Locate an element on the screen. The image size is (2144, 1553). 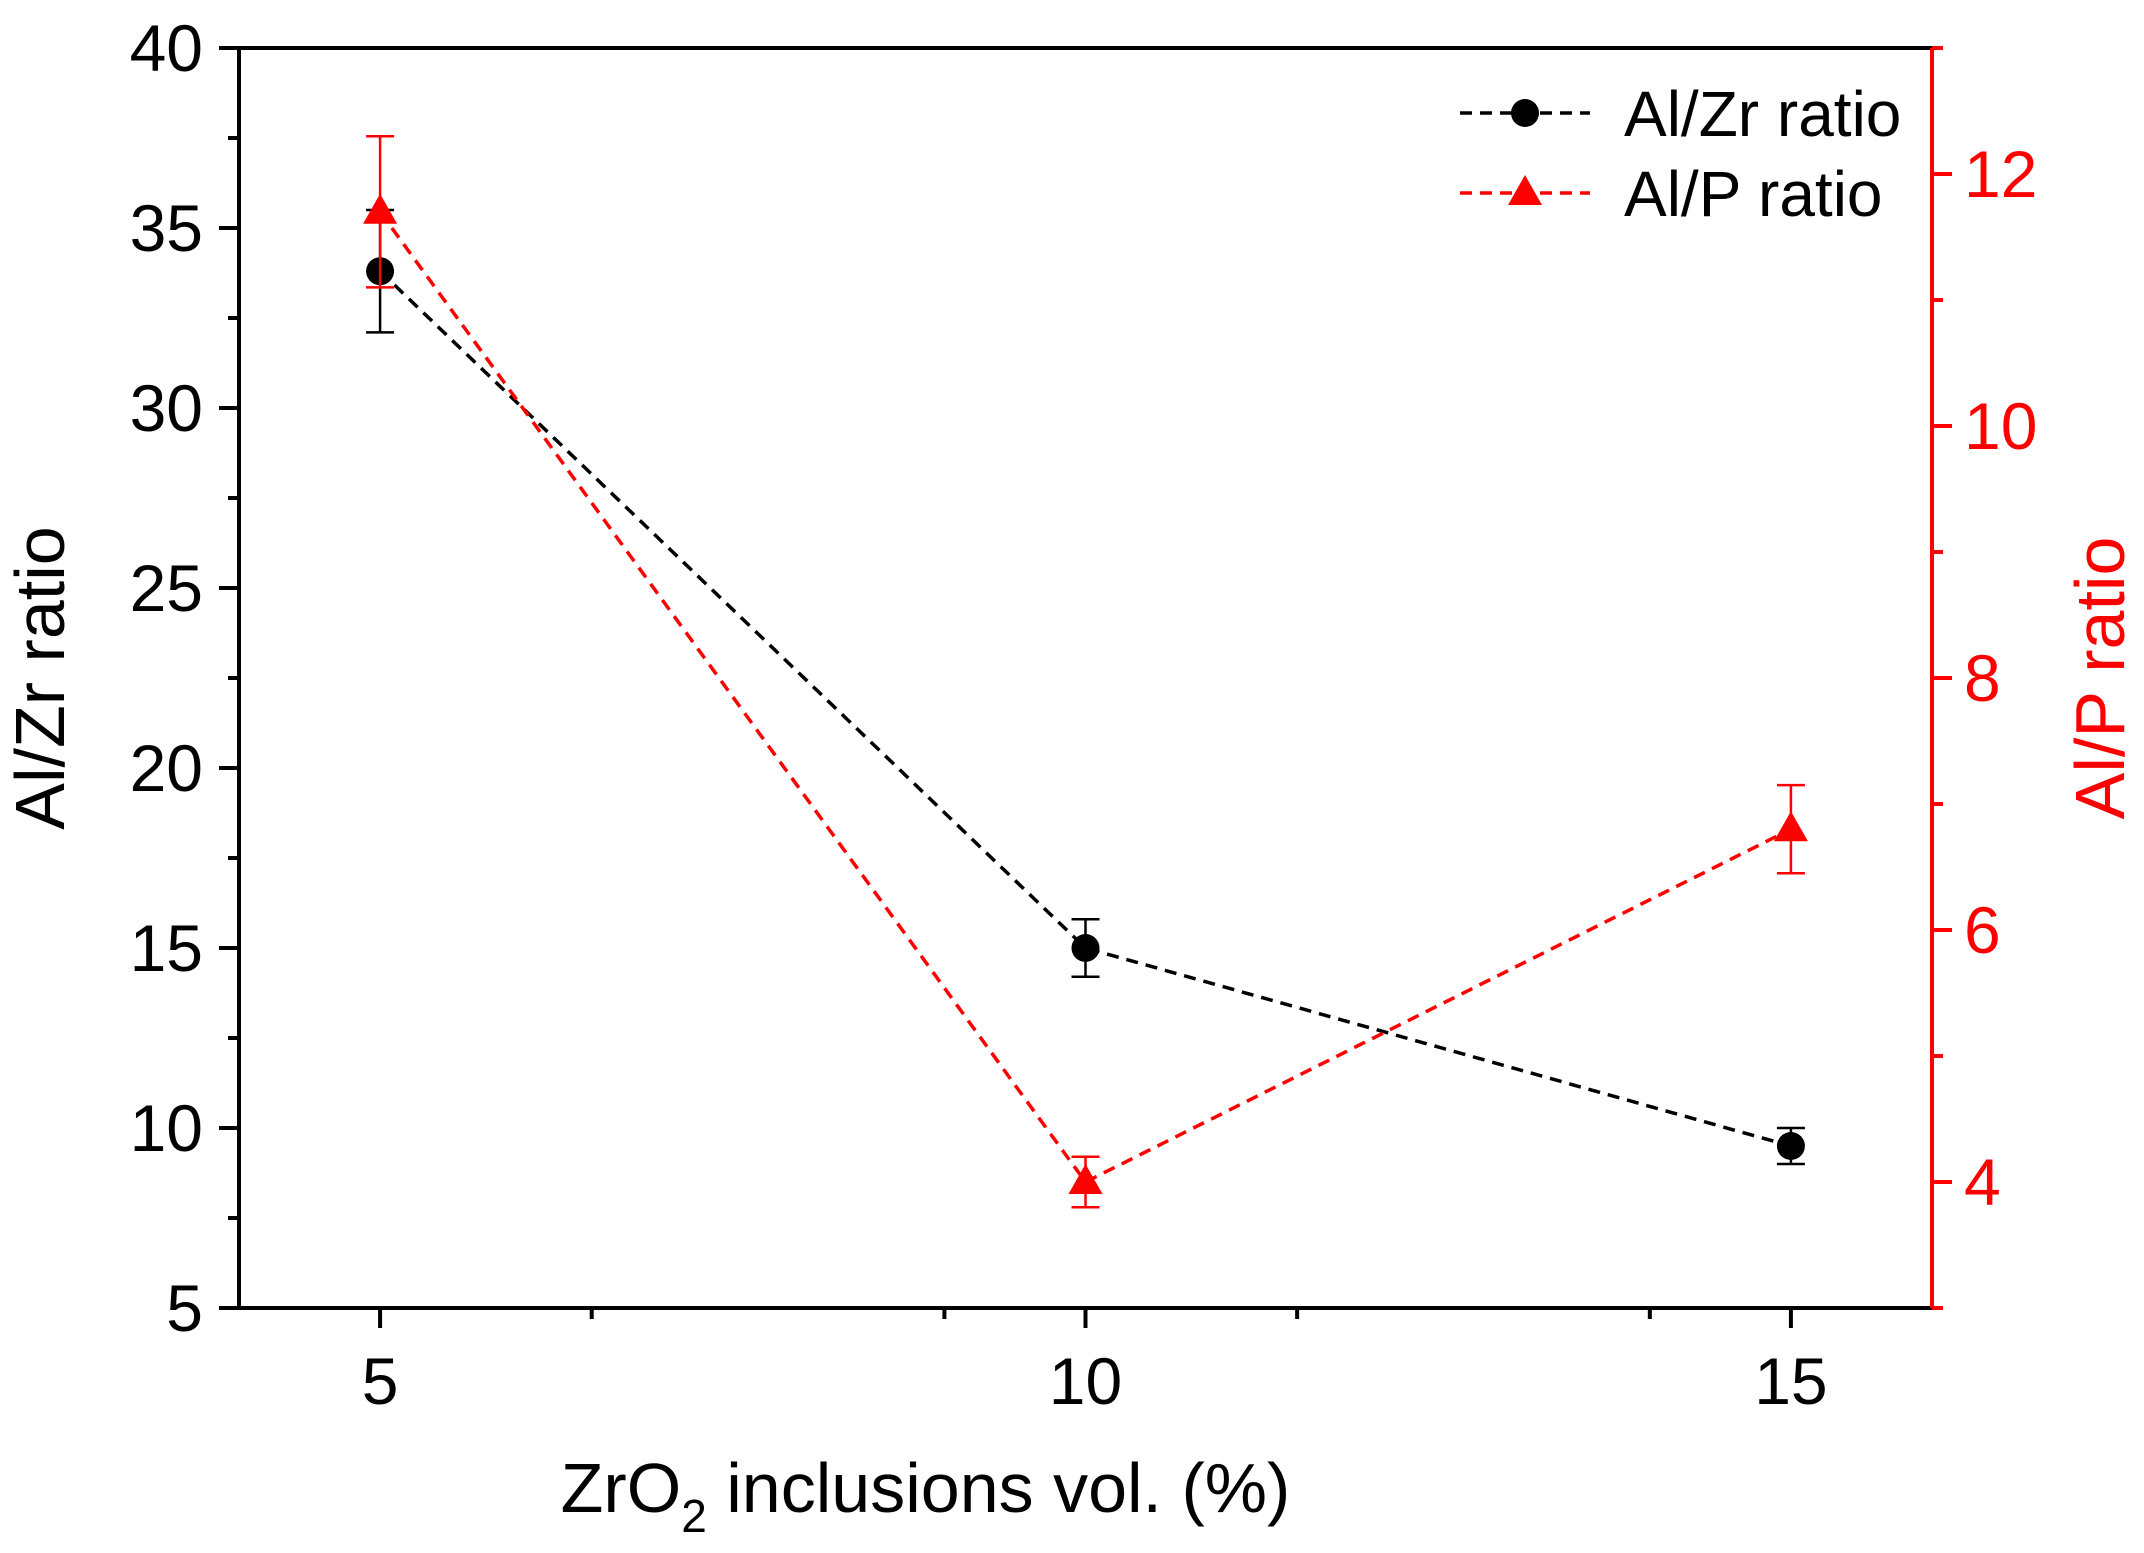
legend-label: Al/P ratio is located at coordinates (1753, 194).